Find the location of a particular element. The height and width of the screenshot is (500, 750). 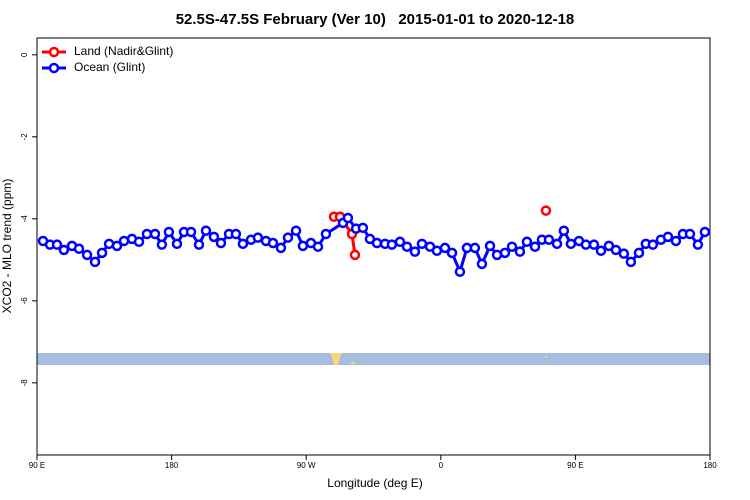

x-axis-label: Longitude (deg E) is located at coordinates (374, 483).